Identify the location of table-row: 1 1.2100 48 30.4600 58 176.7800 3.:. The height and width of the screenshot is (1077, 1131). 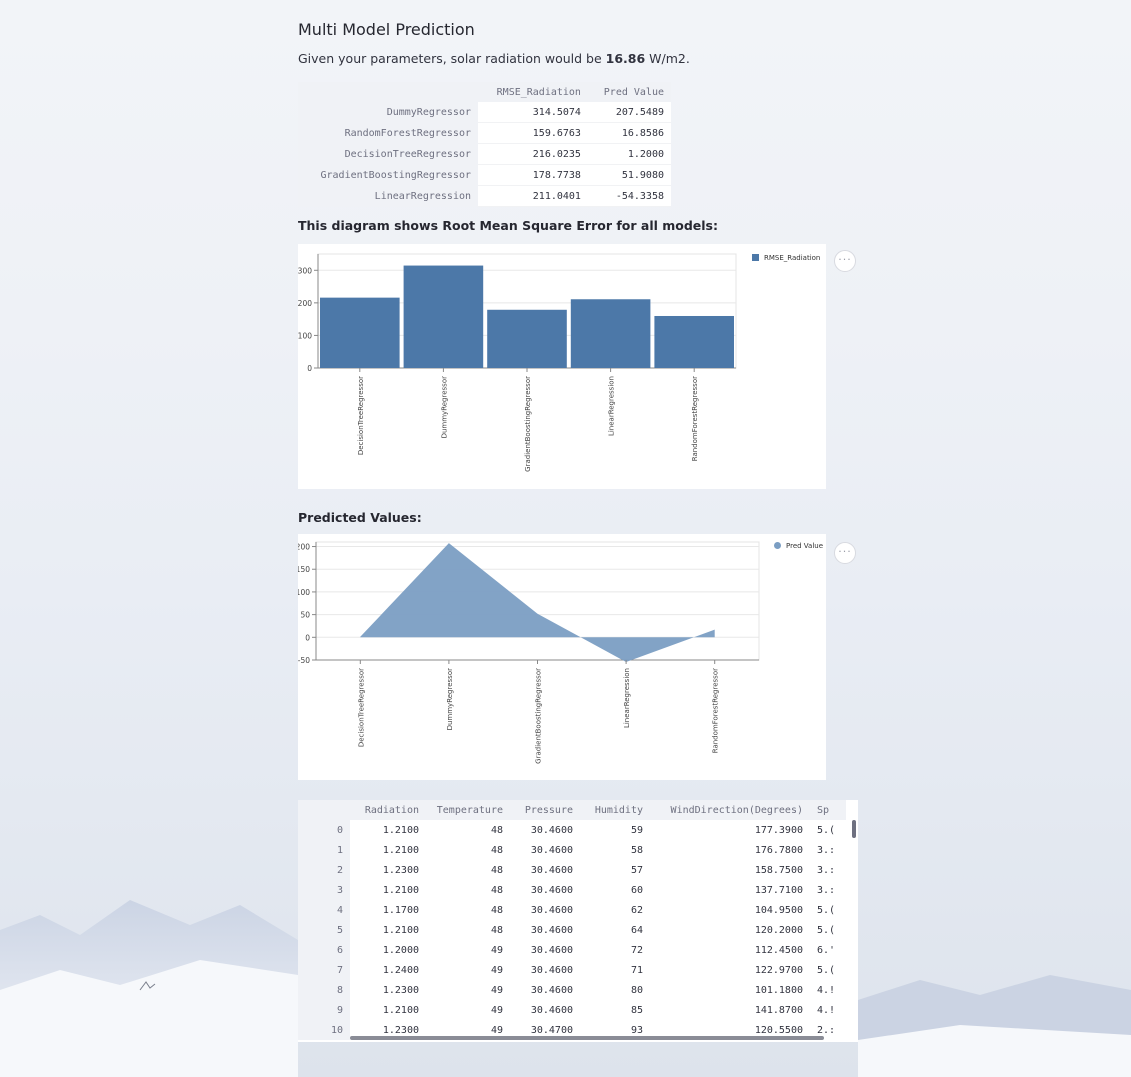
(572, 850).